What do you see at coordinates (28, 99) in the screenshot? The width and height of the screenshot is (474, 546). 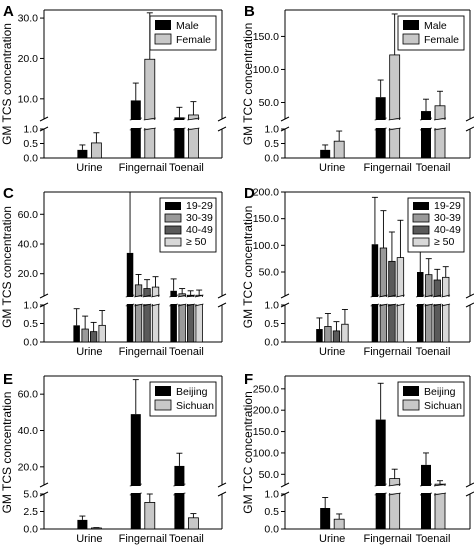 I see `y-tick-label: 10.0` at bounding box center [28, 99].